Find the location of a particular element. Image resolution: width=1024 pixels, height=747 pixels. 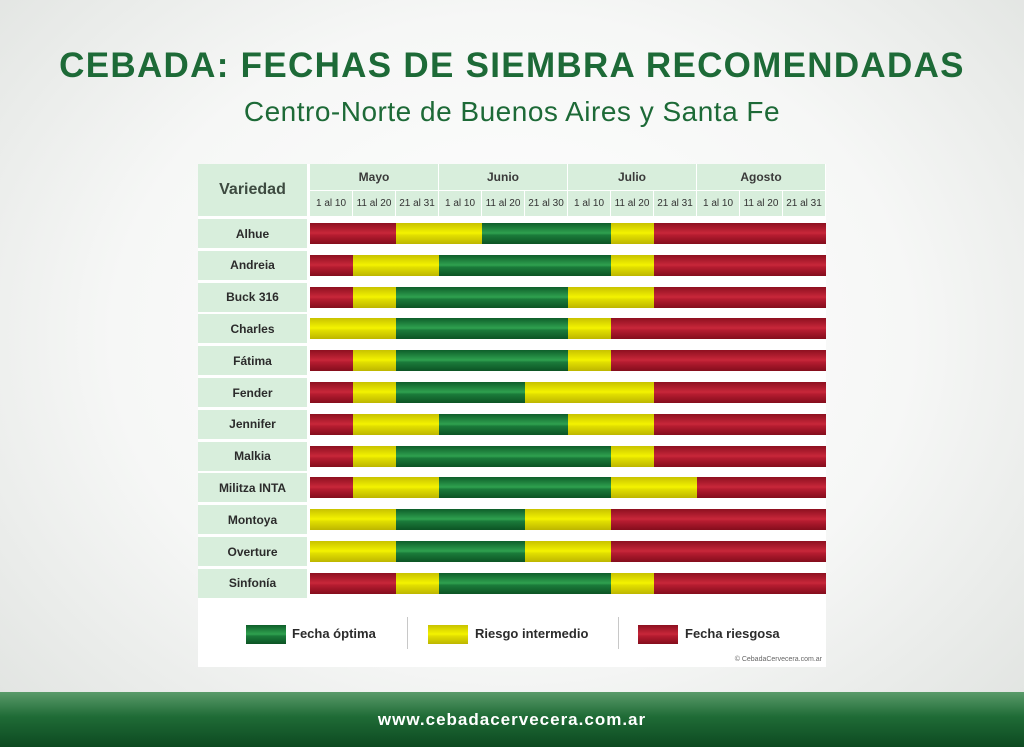

month-header-mayo: Mayo is located at coordinates (374, 177).